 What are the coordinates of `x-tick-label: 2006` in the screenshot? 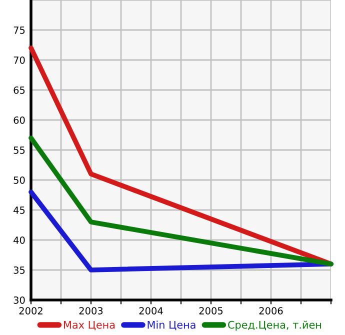 It's located at (271, 310).